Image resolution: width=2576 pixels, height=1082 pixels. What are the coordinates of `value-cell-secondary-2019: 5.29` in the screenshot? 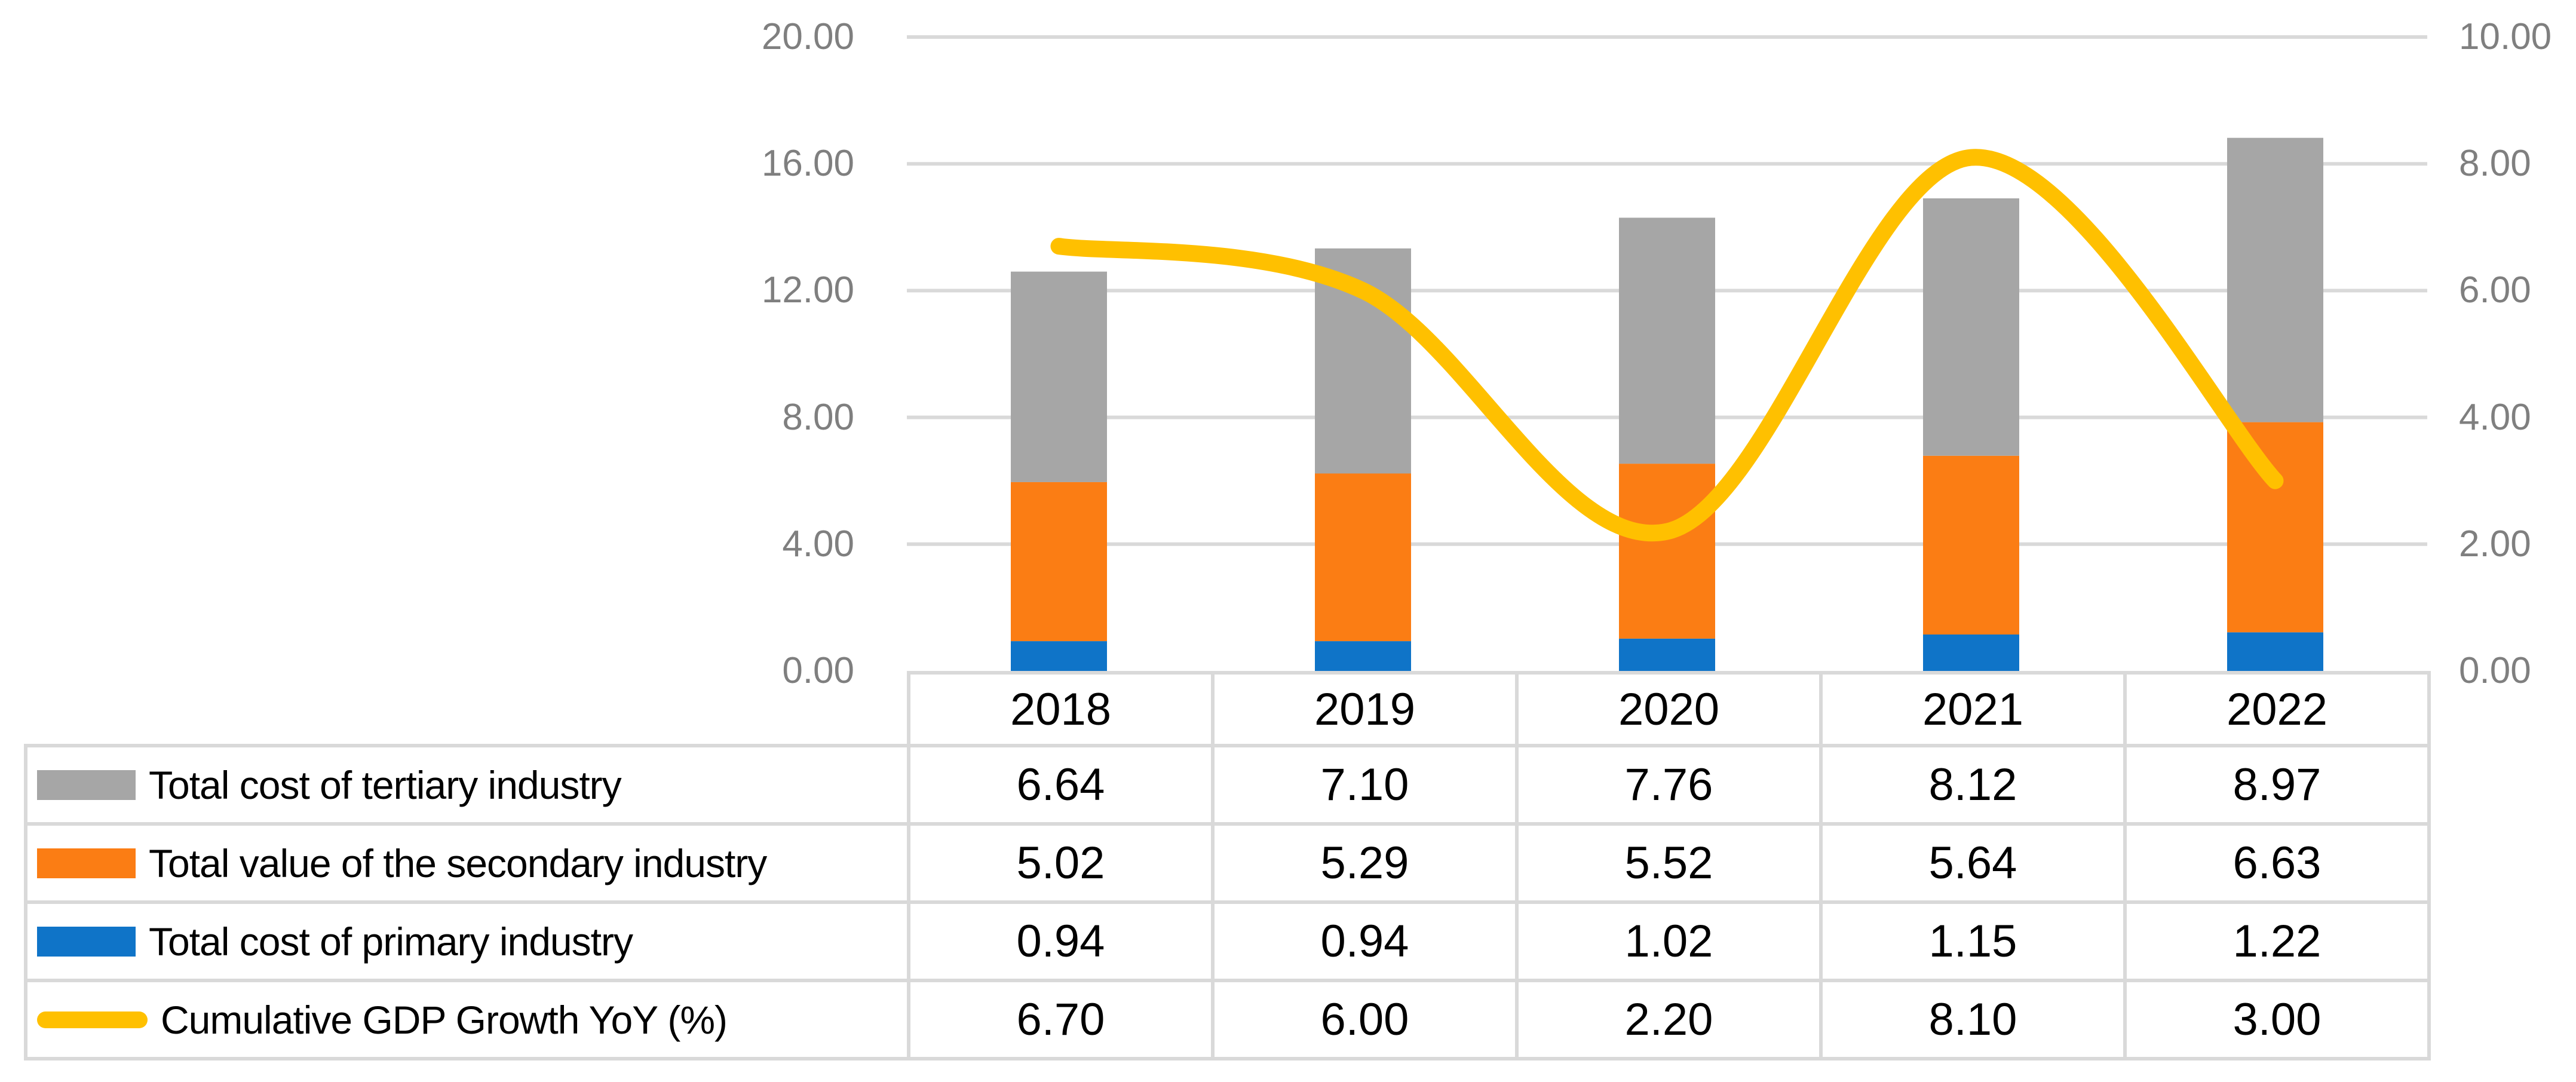 It's located at (1365, 863).